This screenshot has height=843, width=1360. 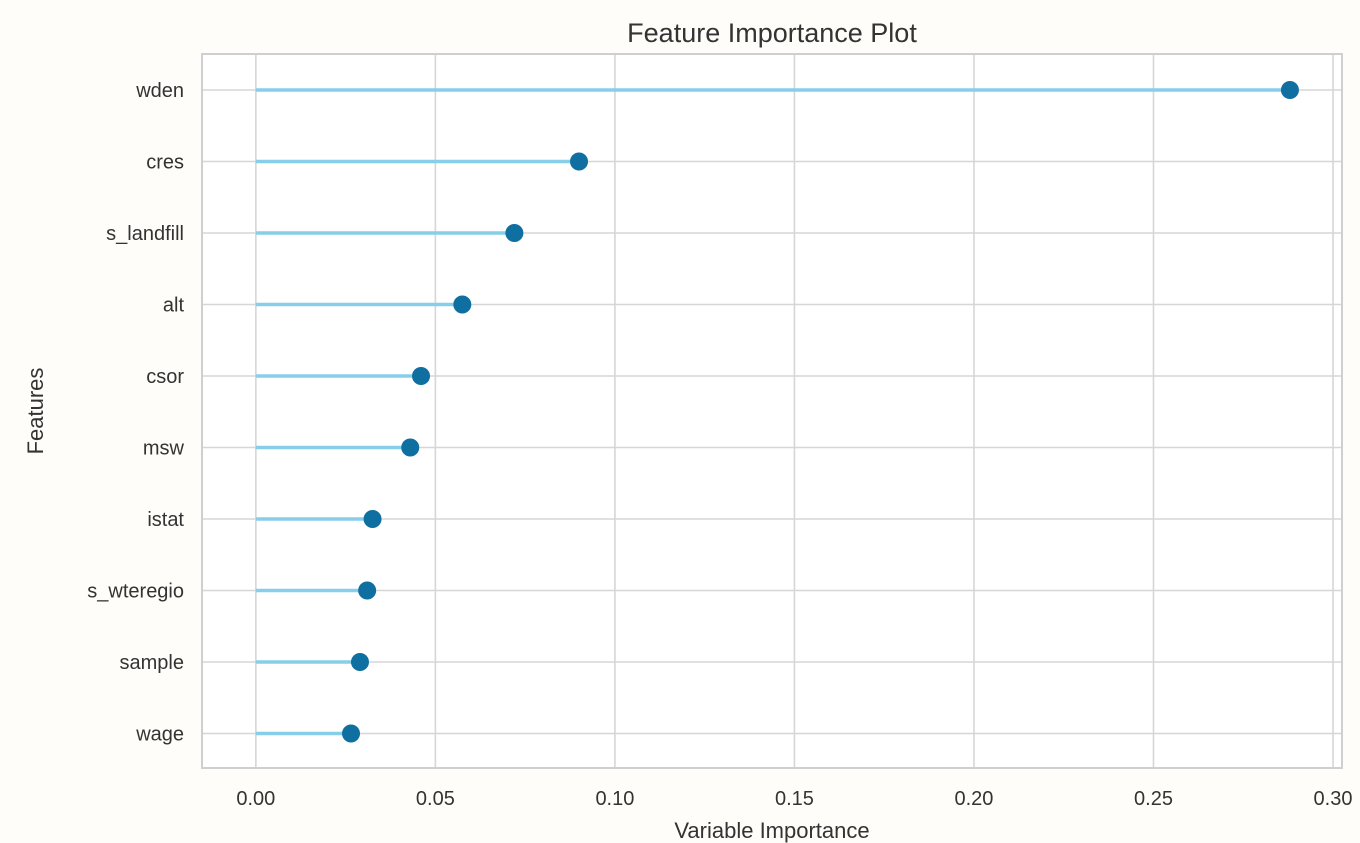 I want to click on x-tick-label: 0.25, so click(x=1153, y=799).